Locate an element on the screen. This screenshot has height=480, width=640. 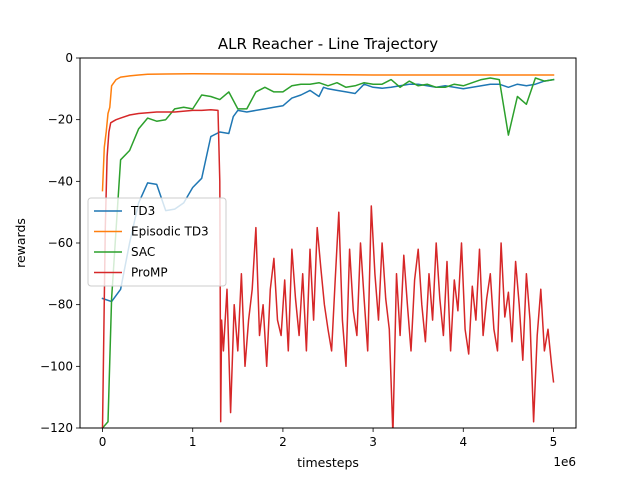
chart-title: ALR Reacher - Line Trajectory is located at coordinates (328, 44).